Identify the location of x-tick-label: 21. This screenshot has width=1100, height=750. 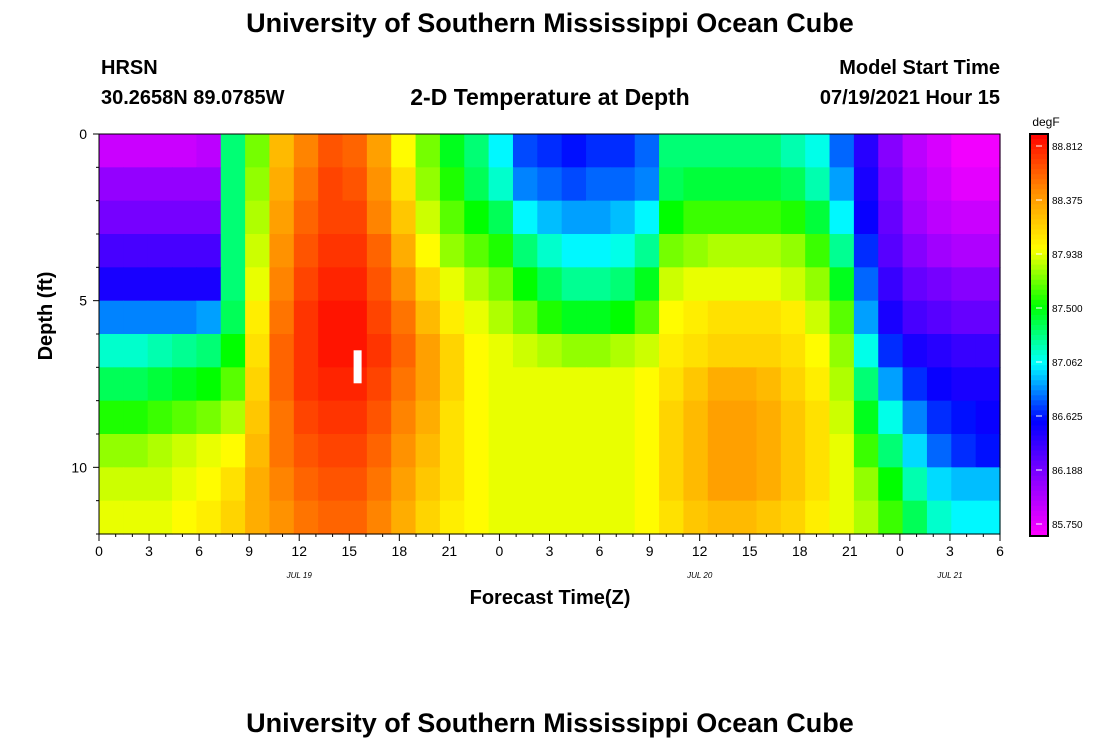
(450, 551).